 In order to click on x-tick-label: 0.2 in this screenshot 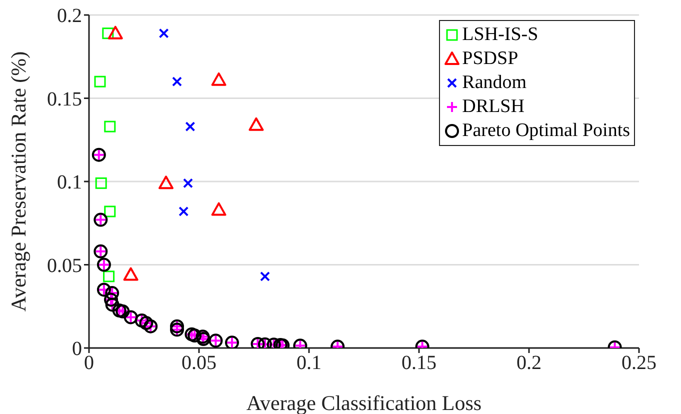, I will do `click(529, 363)`.